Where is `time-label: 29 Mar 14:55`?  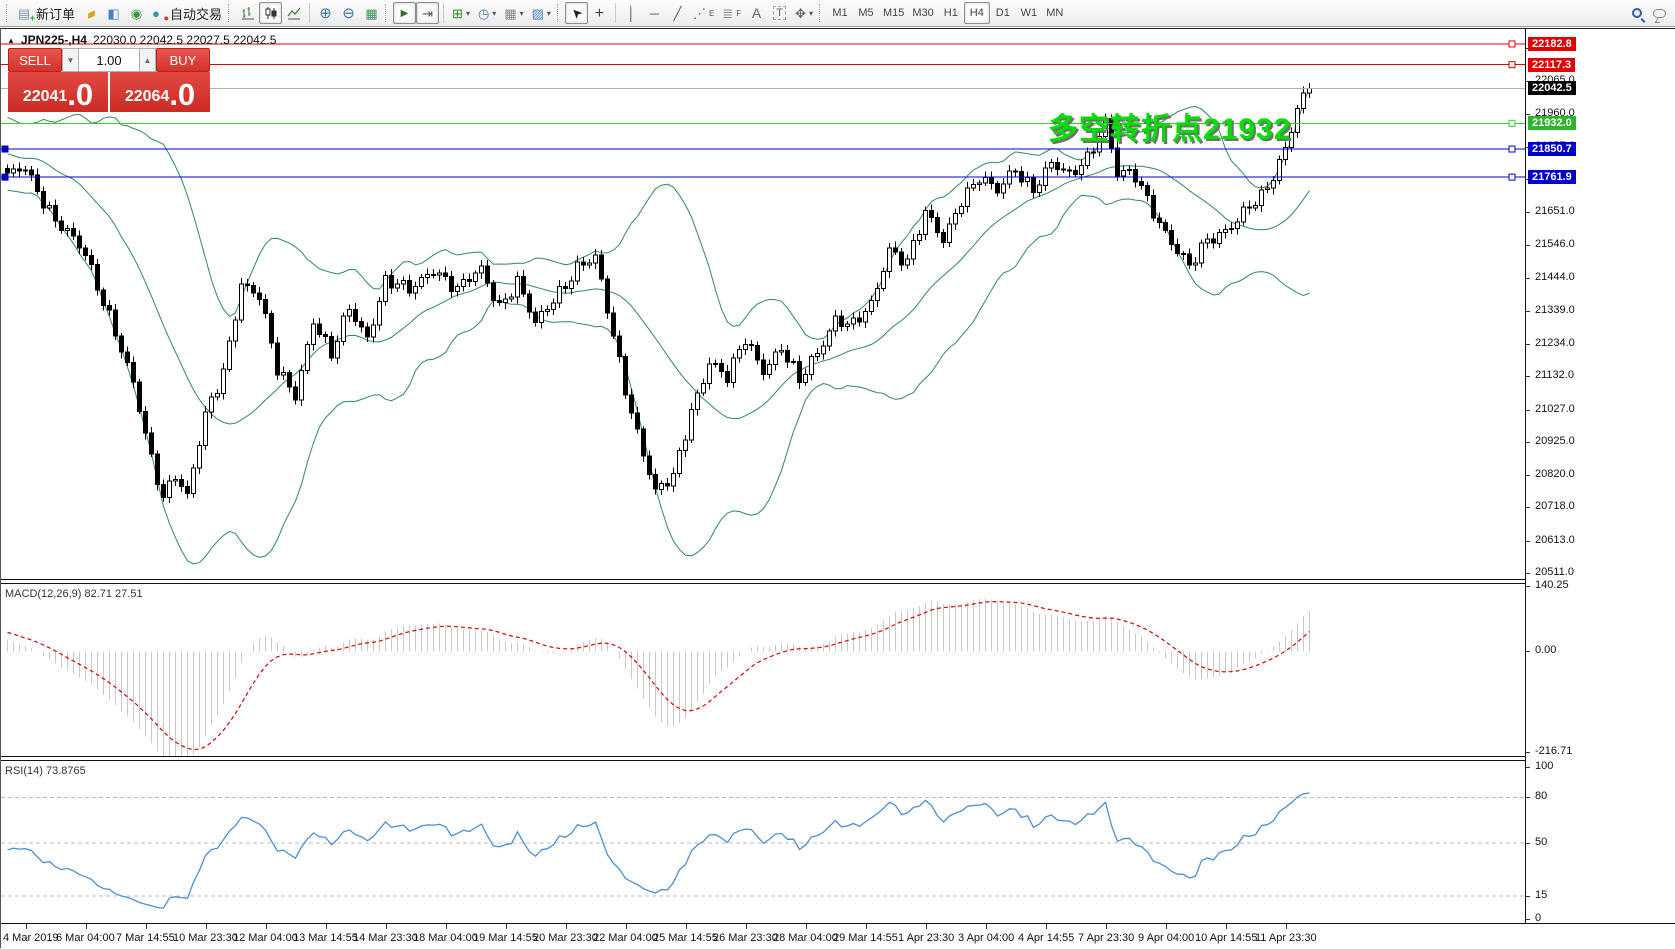
time-label: 29 Mar 14:55 is located at coordinates (865, 938).